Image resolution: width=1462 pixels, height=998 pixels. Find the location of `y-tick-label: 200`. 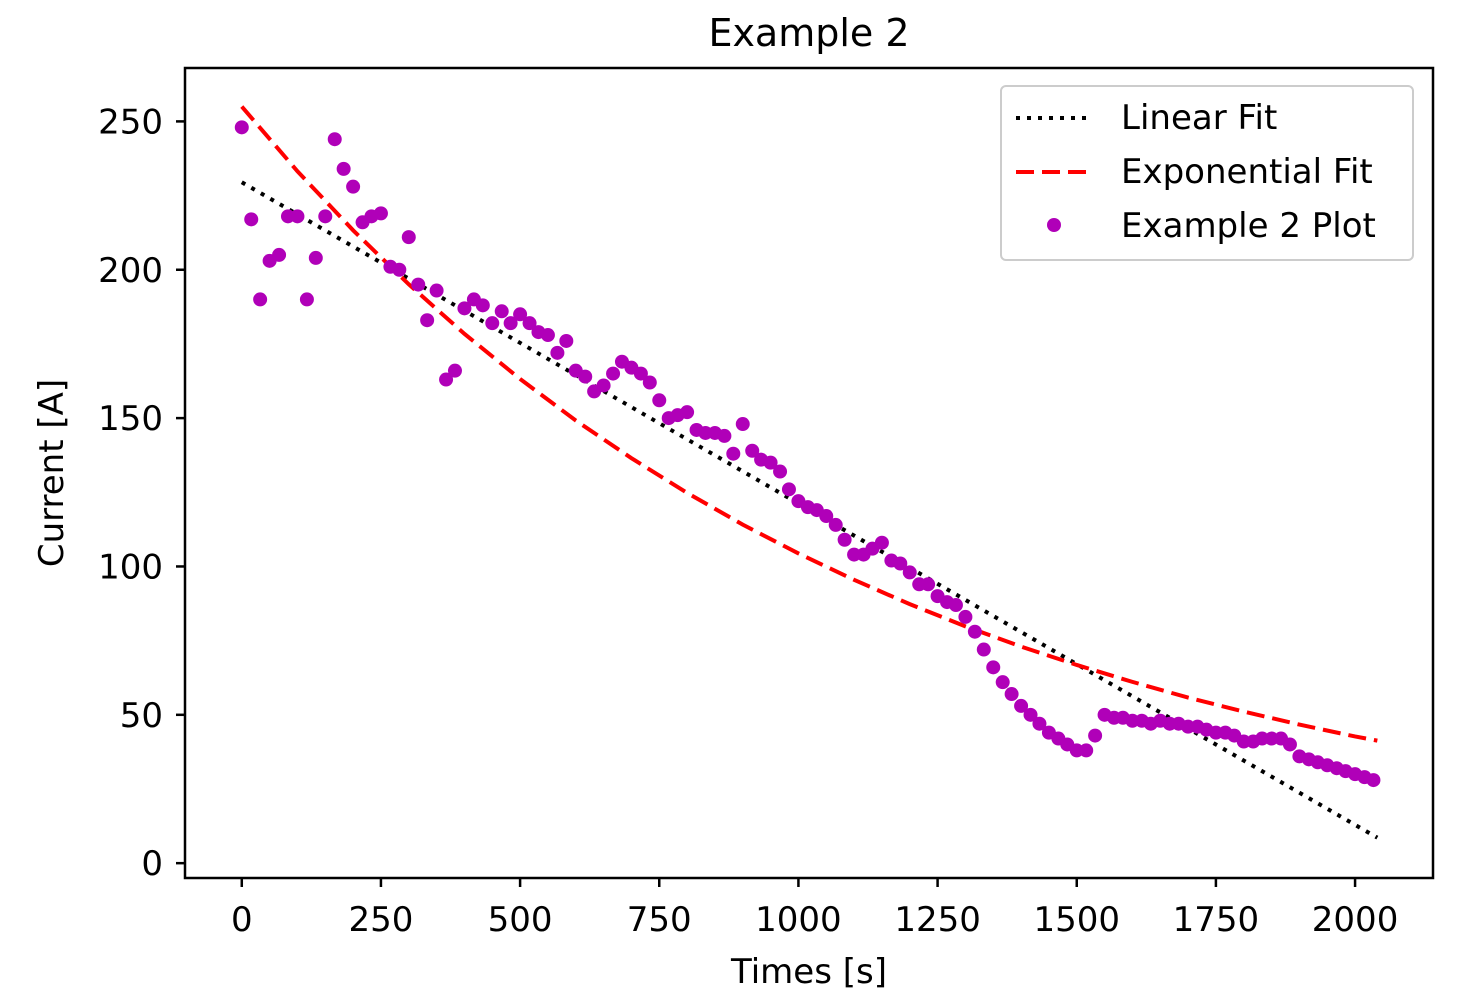

y-tick-label: 200 is located at coordinates (130, 271).